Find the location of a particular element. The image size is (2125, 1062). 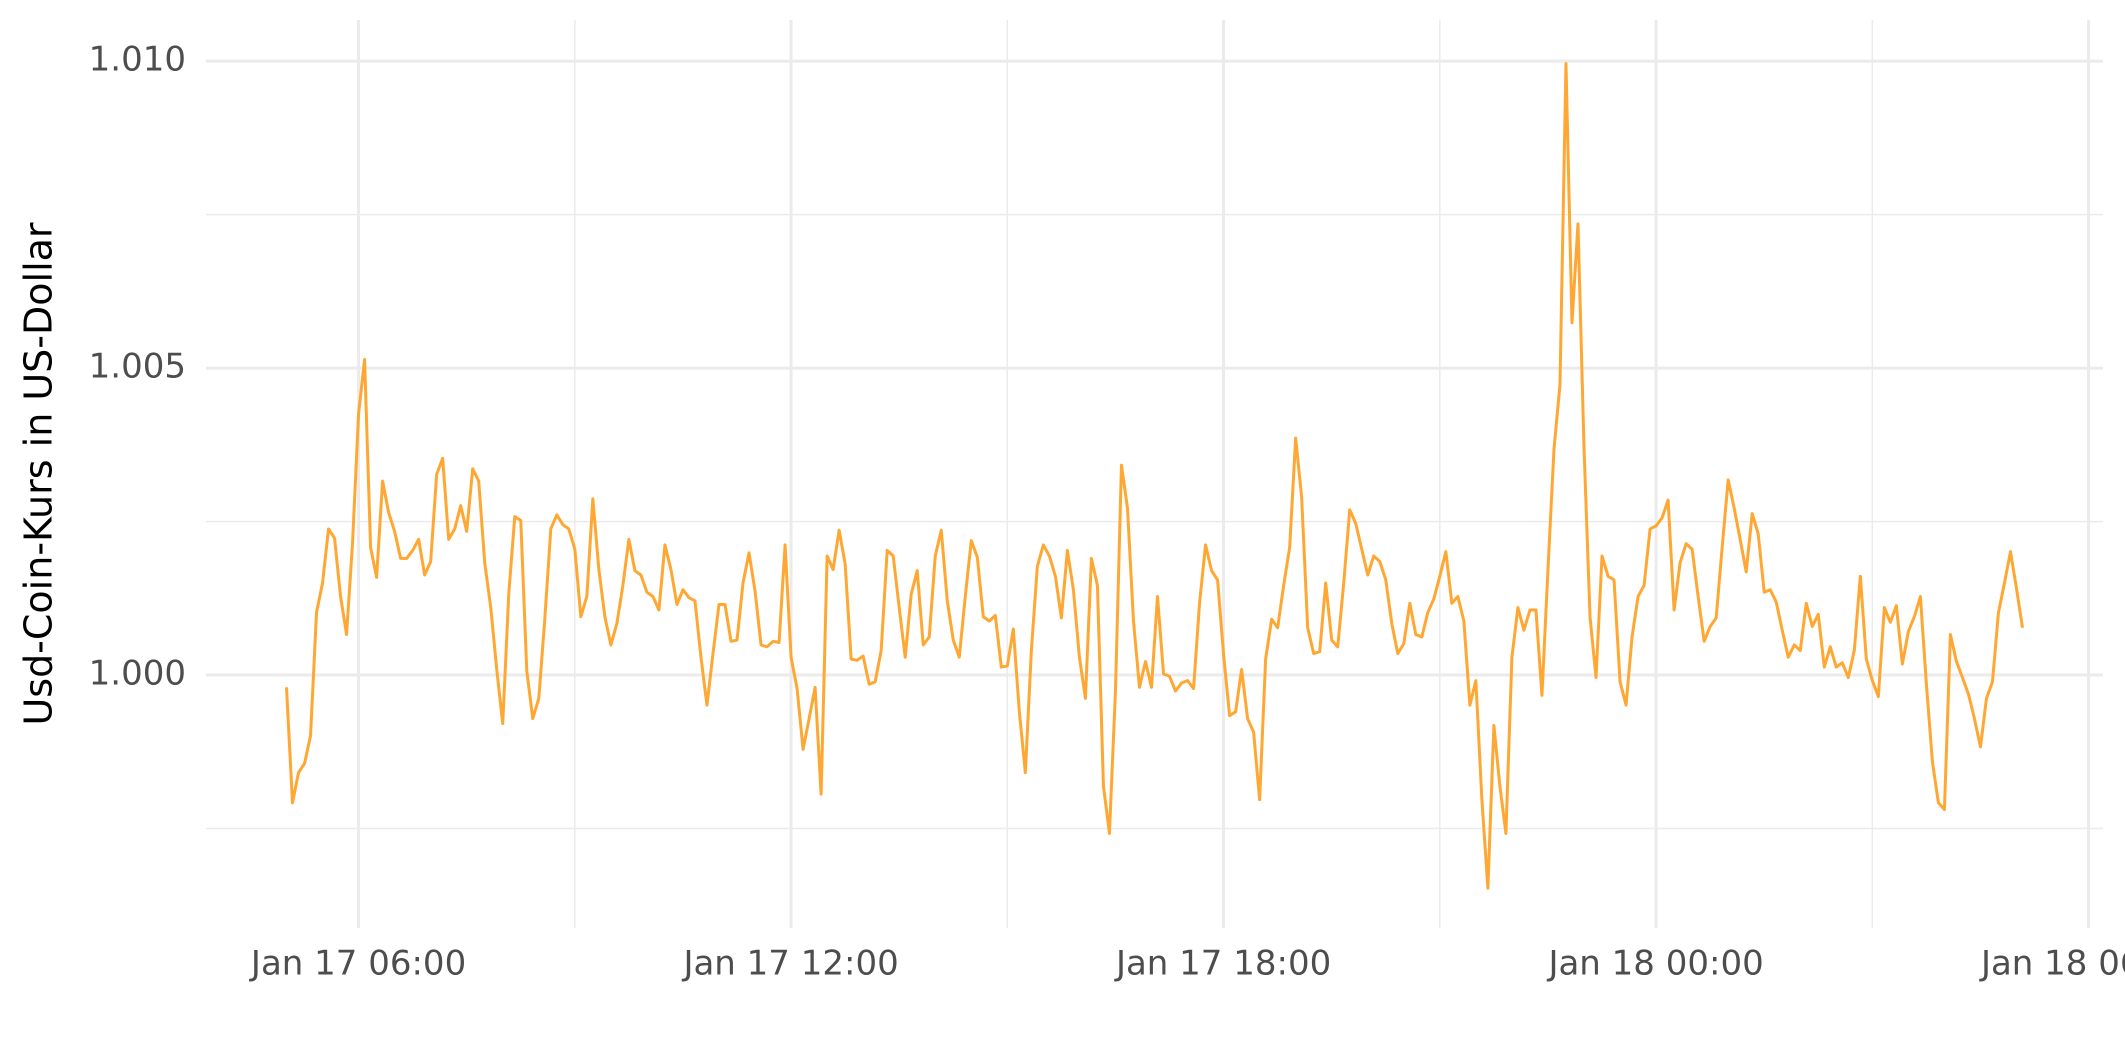

y-tick-label: 1.010 is located at coordinates (137, 60).